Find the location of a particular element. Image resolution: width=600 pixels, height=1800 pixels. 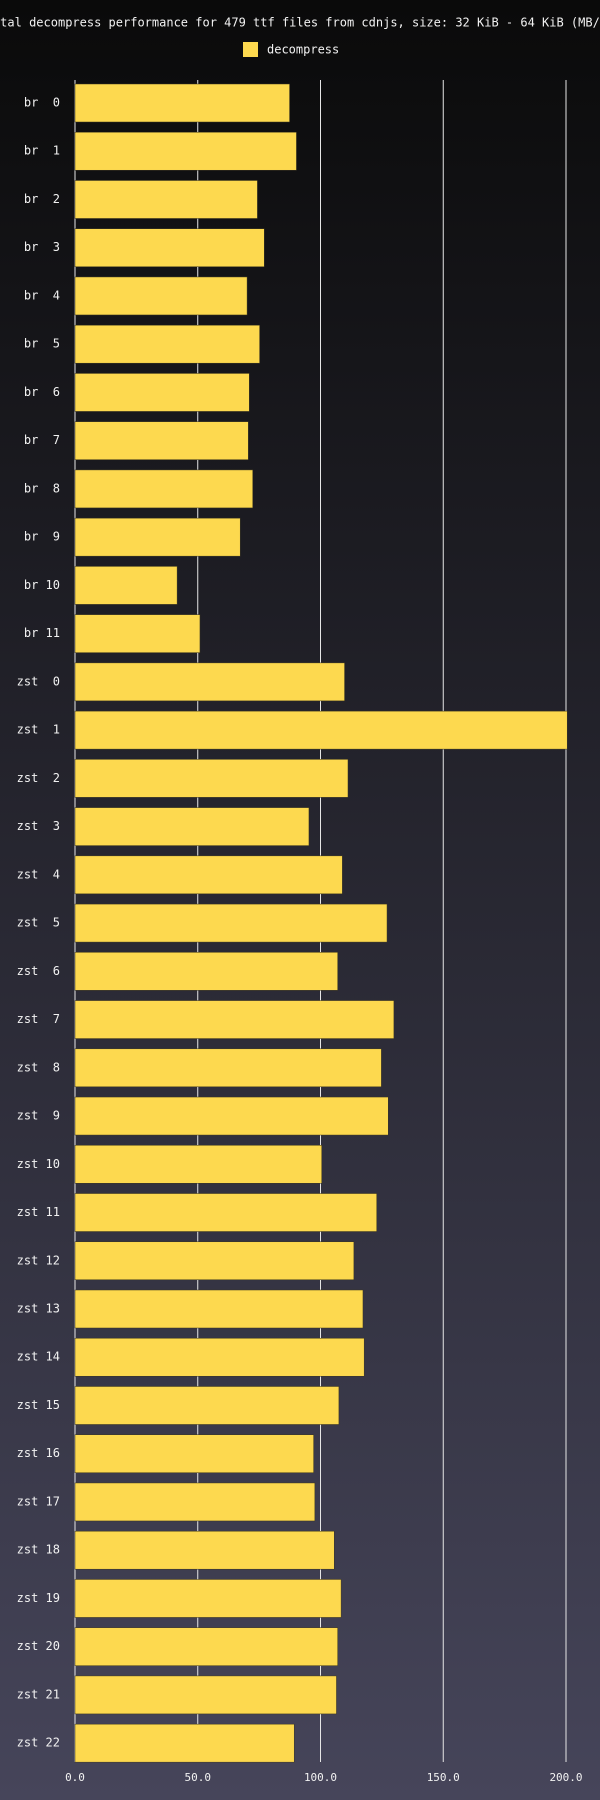

legend-label: decompress is located at coordinates (303, 50).